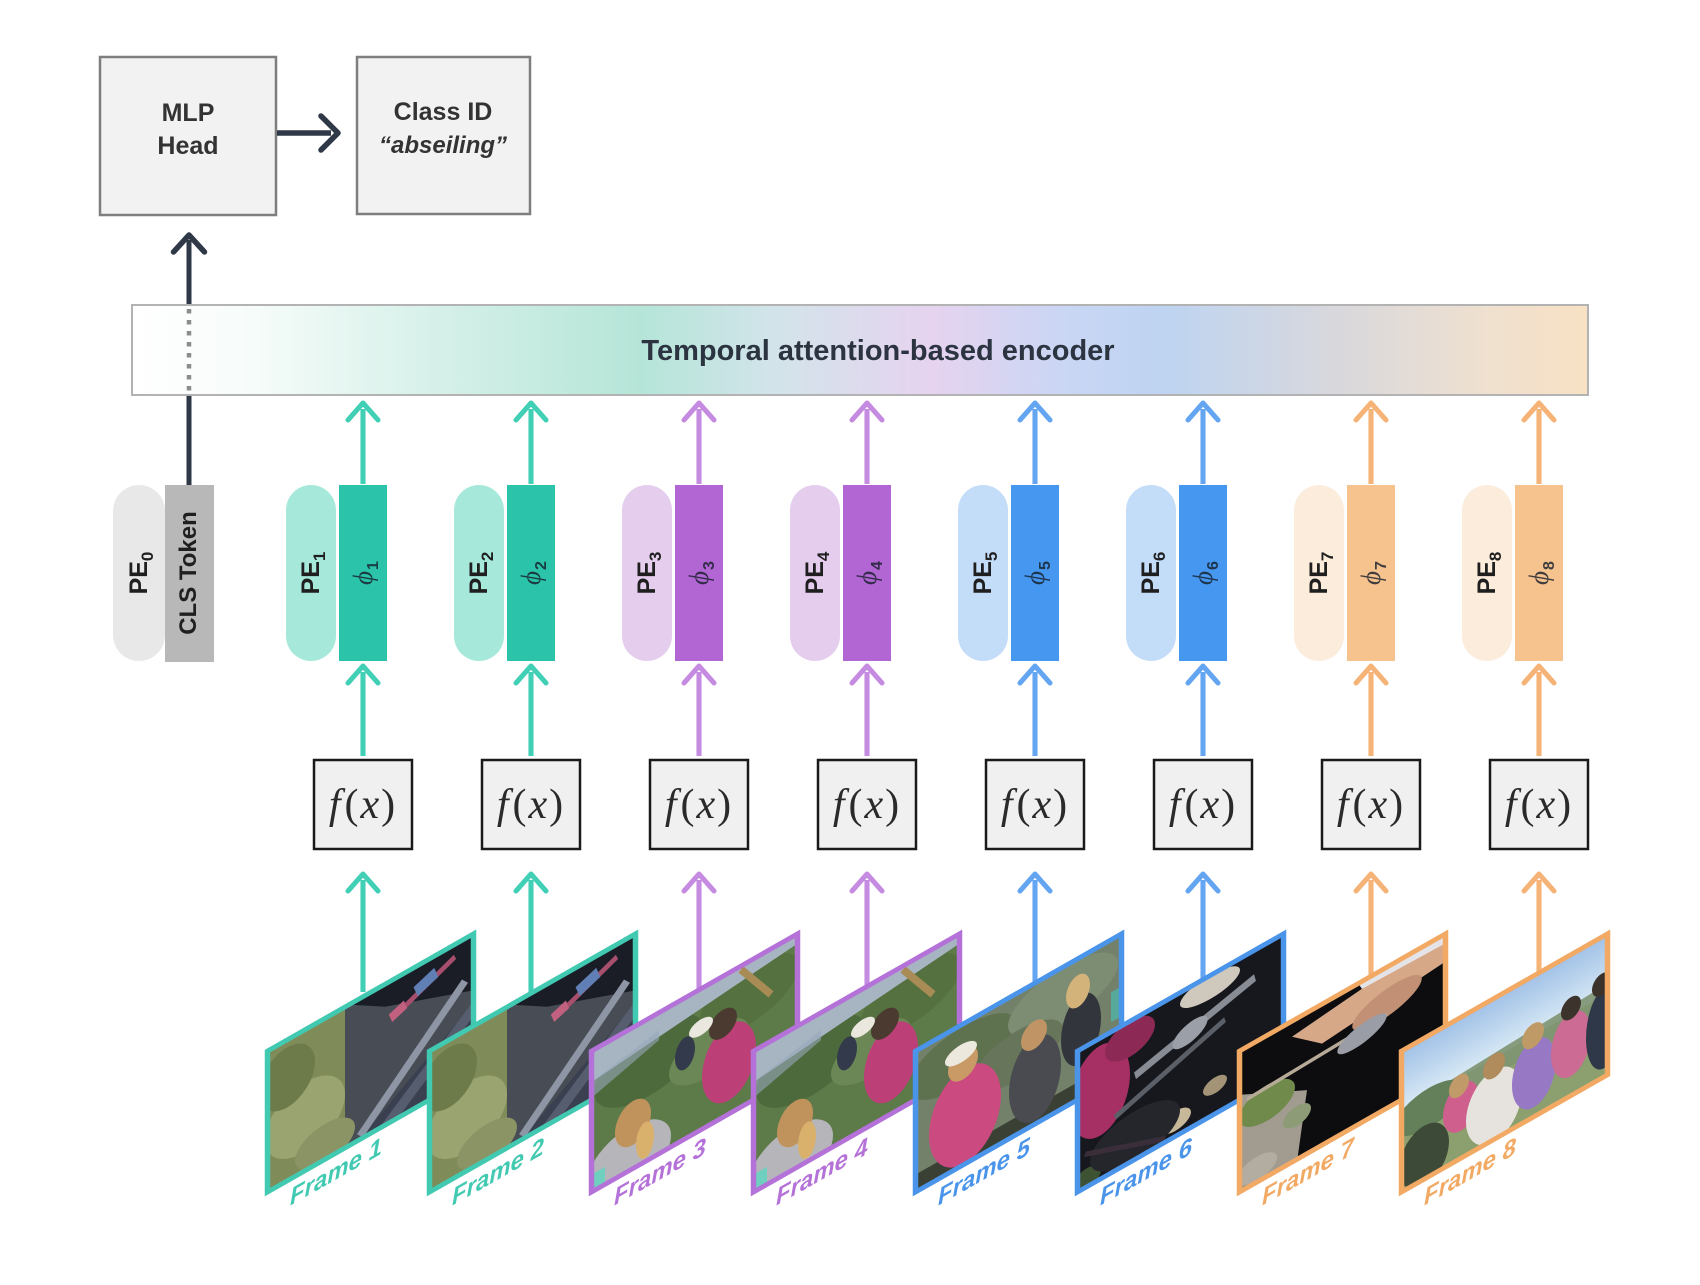 The height and width of the screenshot is (1285, 1700). Describe the element at coordinates (187, 146) in the screenshot. I see `svg-text: Head` at that location.